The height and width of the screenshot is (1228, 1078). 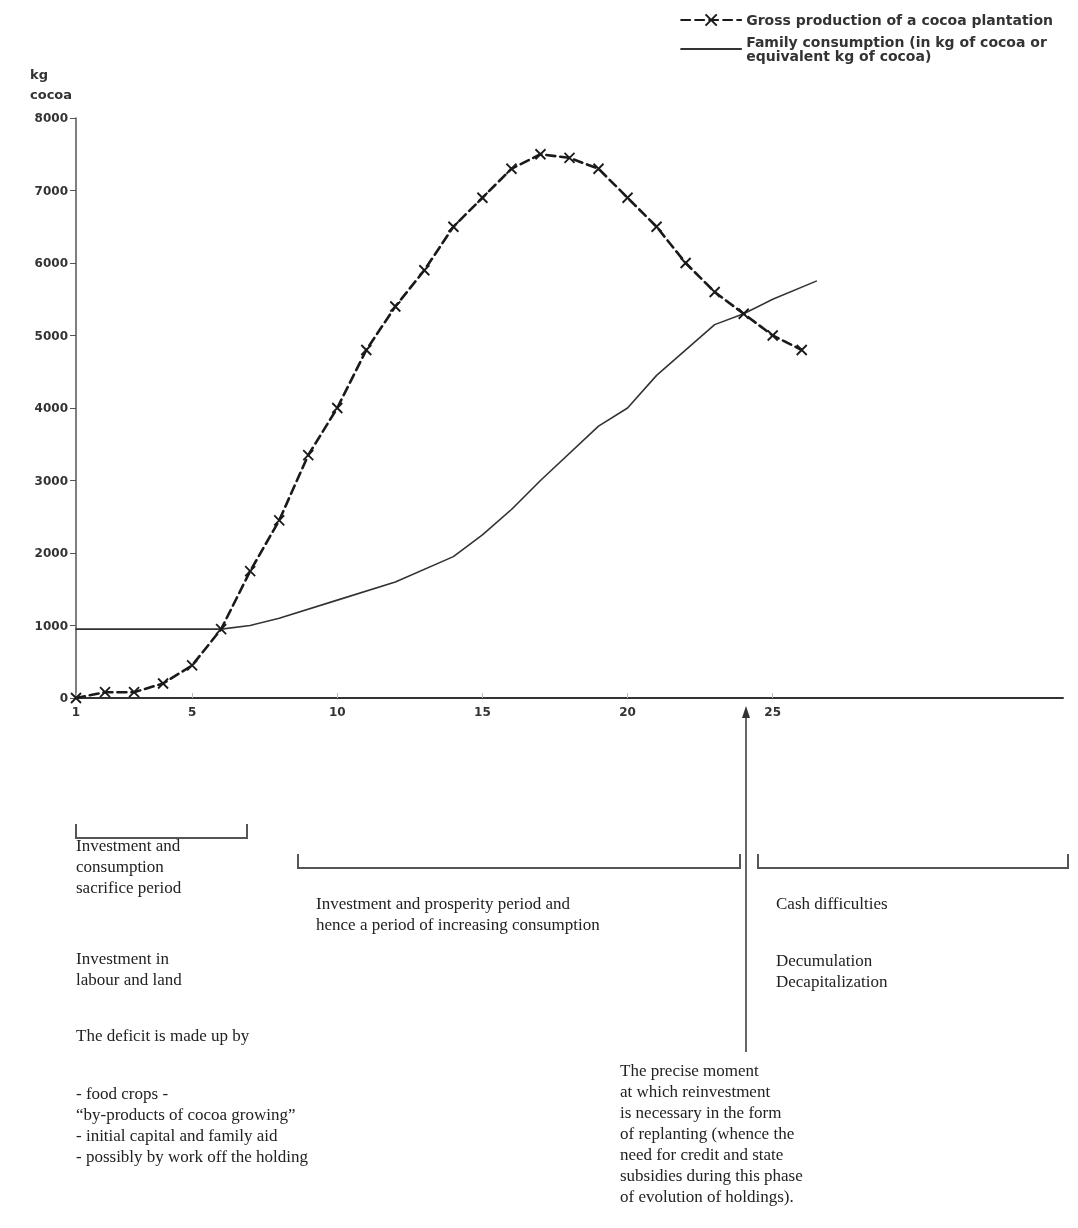 What do you see at coordinates (51, 335) in the screenshot?
I see `y-tick-label: 5000` at bounding box center [51, 335].